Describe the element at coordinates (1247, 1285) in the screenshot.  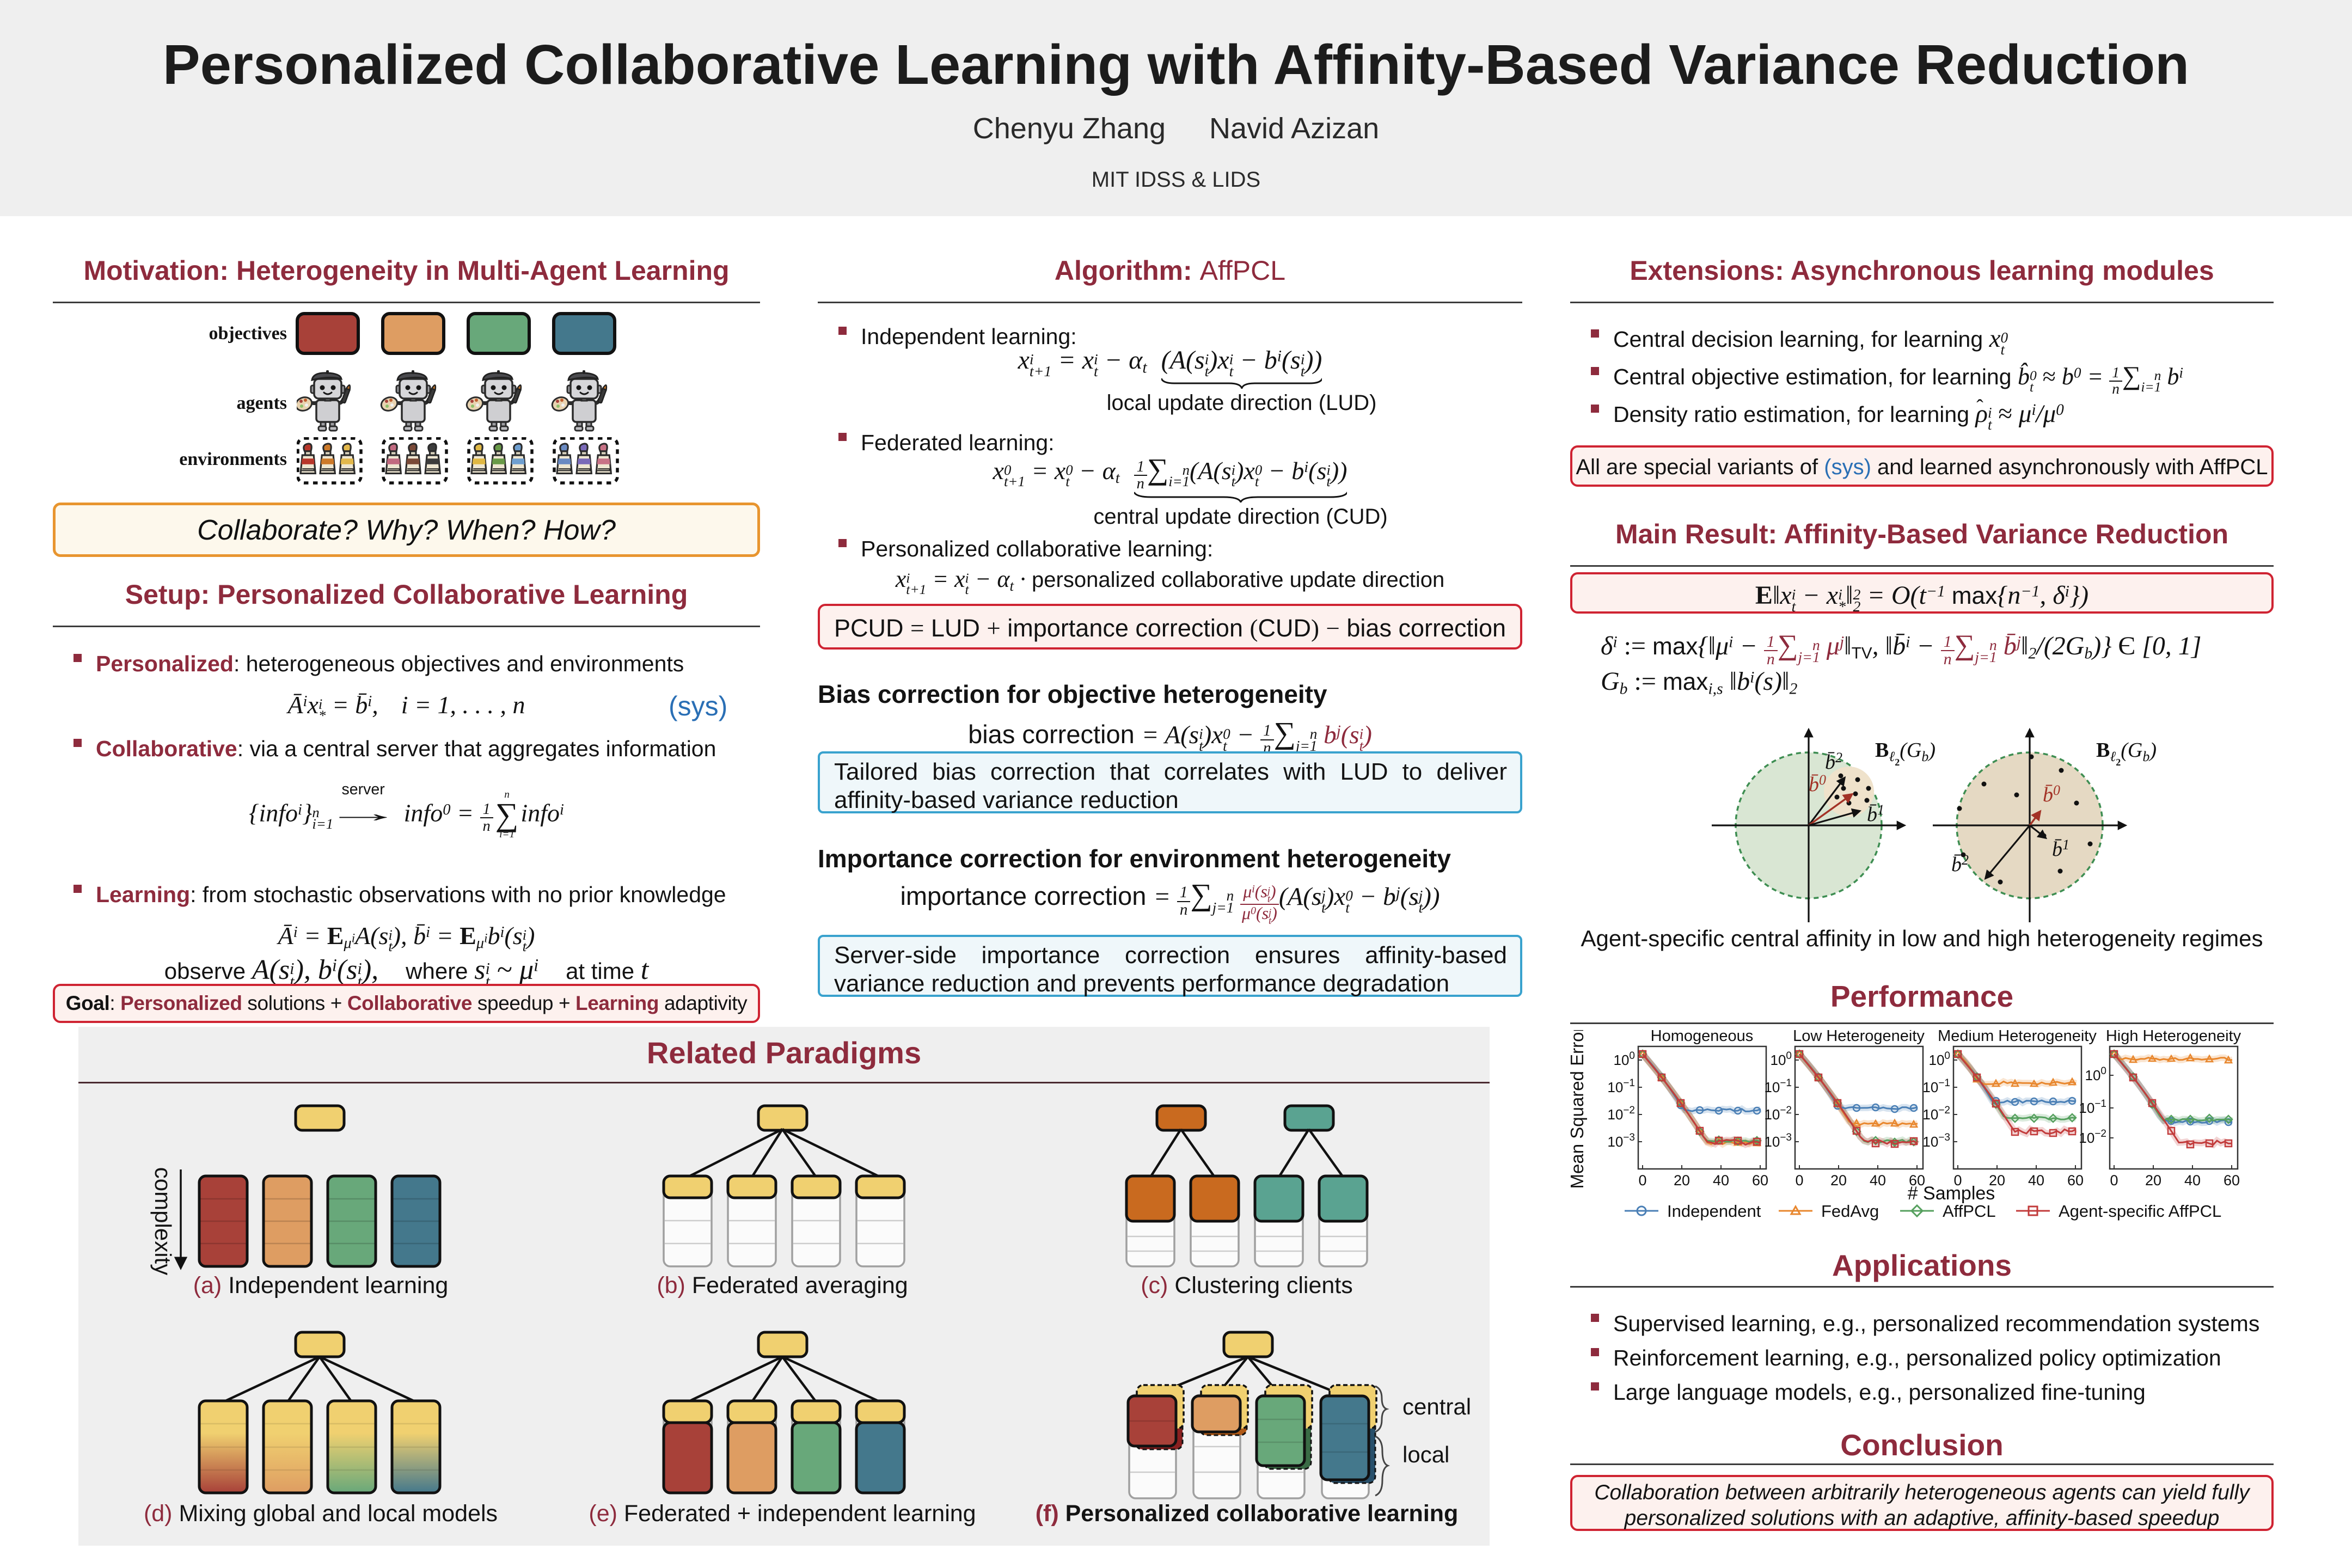
I see `svg-text: (c) Clustering clients` at that location.